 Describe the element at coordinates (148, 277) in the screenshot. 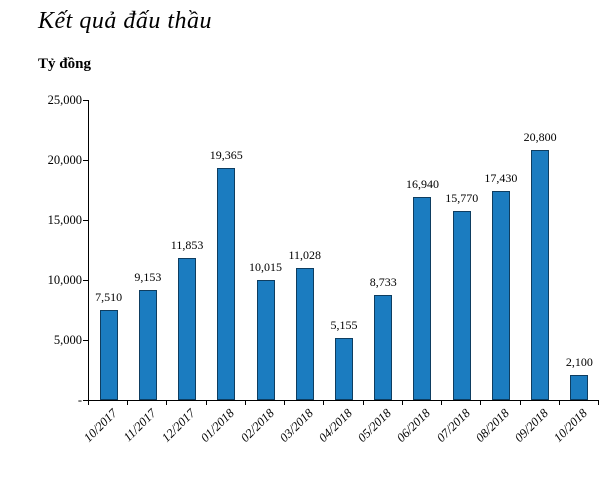

I see `bar-value-label: 9,153` at that location.